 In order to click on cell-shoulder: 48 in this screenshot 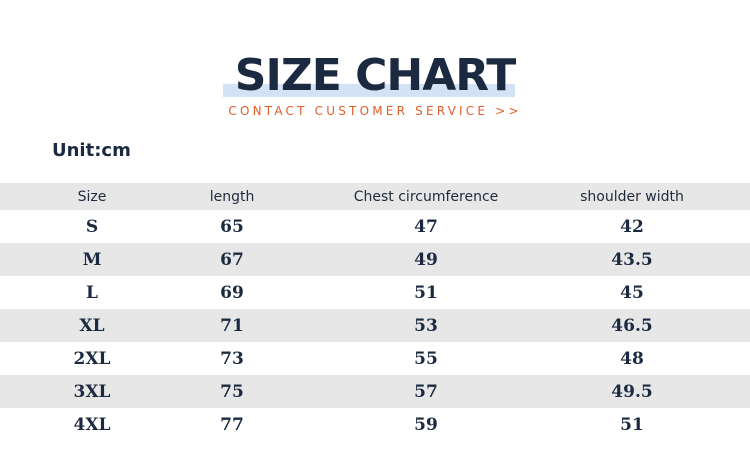, I will do `click(632, 358)`.